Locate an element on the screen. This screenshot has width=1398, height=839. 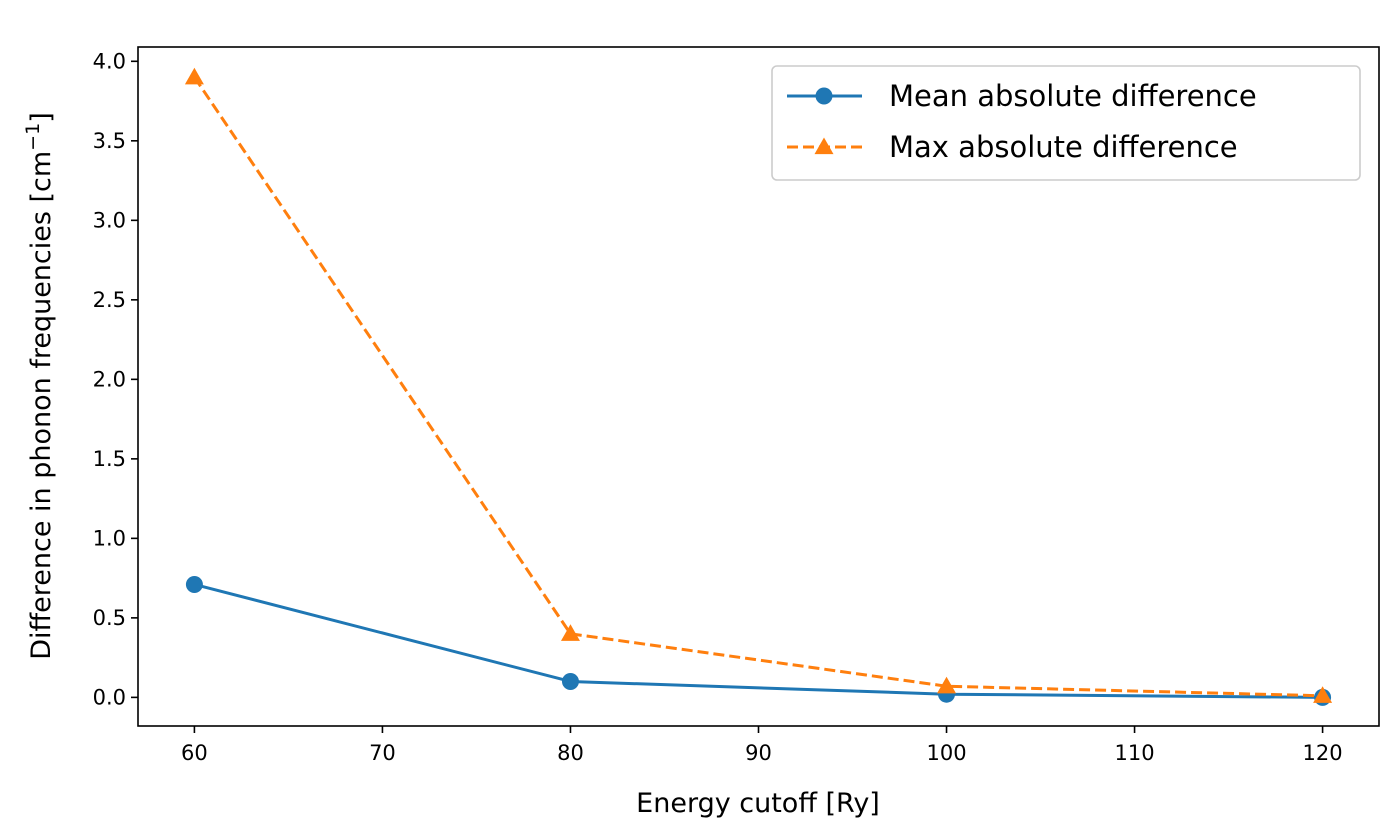
series-mean-absolute-difference is located at coordinates (758, 640).